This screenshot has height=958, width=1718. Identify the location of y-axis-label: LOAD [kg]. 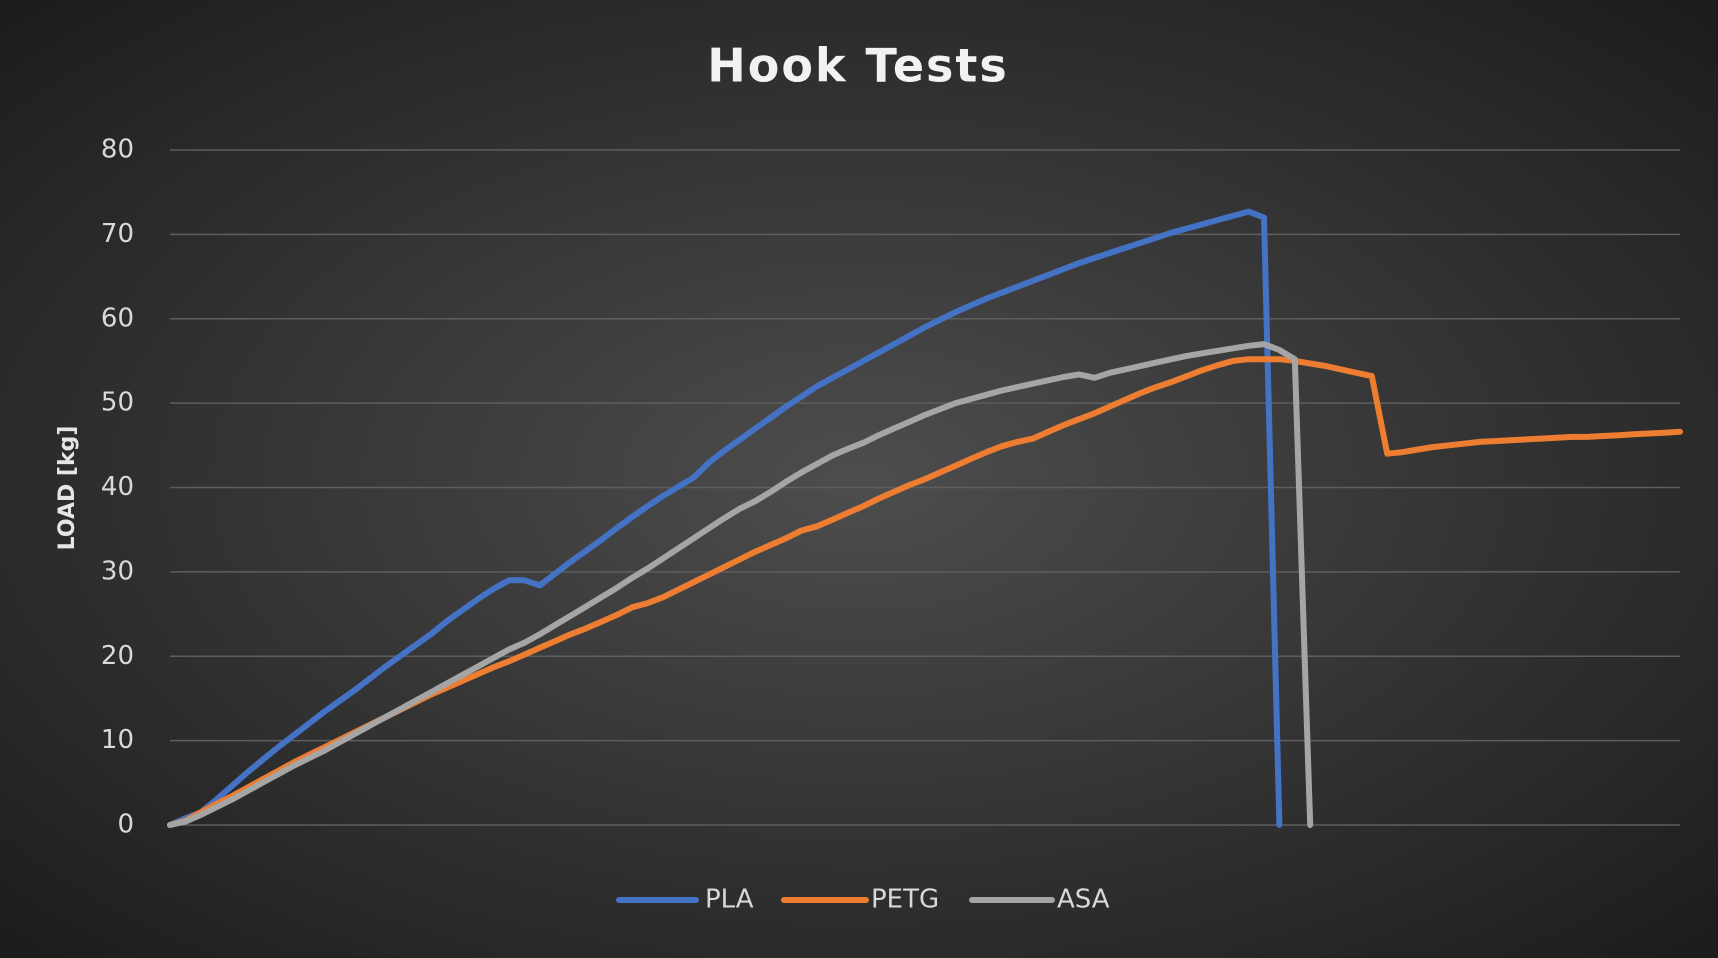
(67, 488).